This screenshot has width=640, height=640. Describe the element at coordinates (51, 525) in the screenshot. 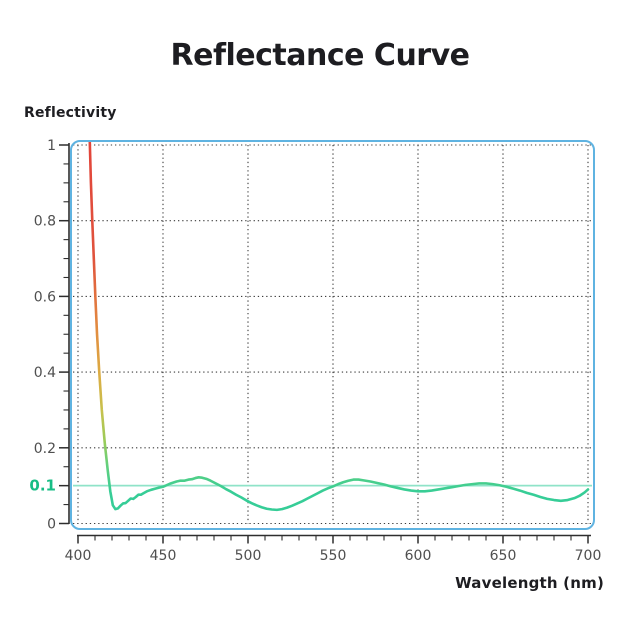

I see `y-tick-label: 0` at that location.